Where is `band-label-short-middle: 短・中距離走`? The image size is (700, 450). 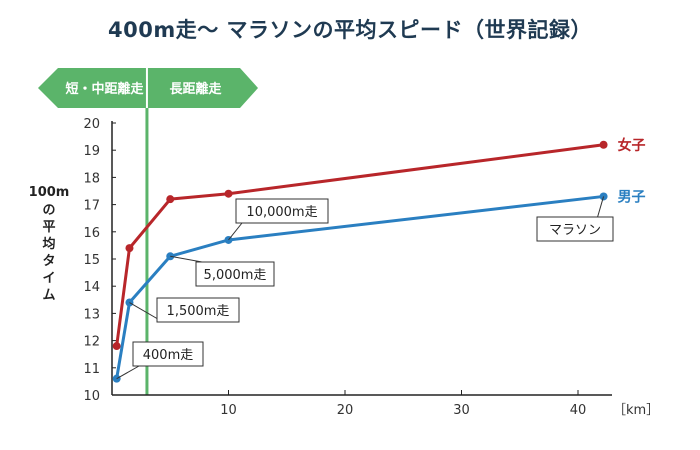
band-label-short-middle: 短・中距離走 is located at coordinates (104, 89).